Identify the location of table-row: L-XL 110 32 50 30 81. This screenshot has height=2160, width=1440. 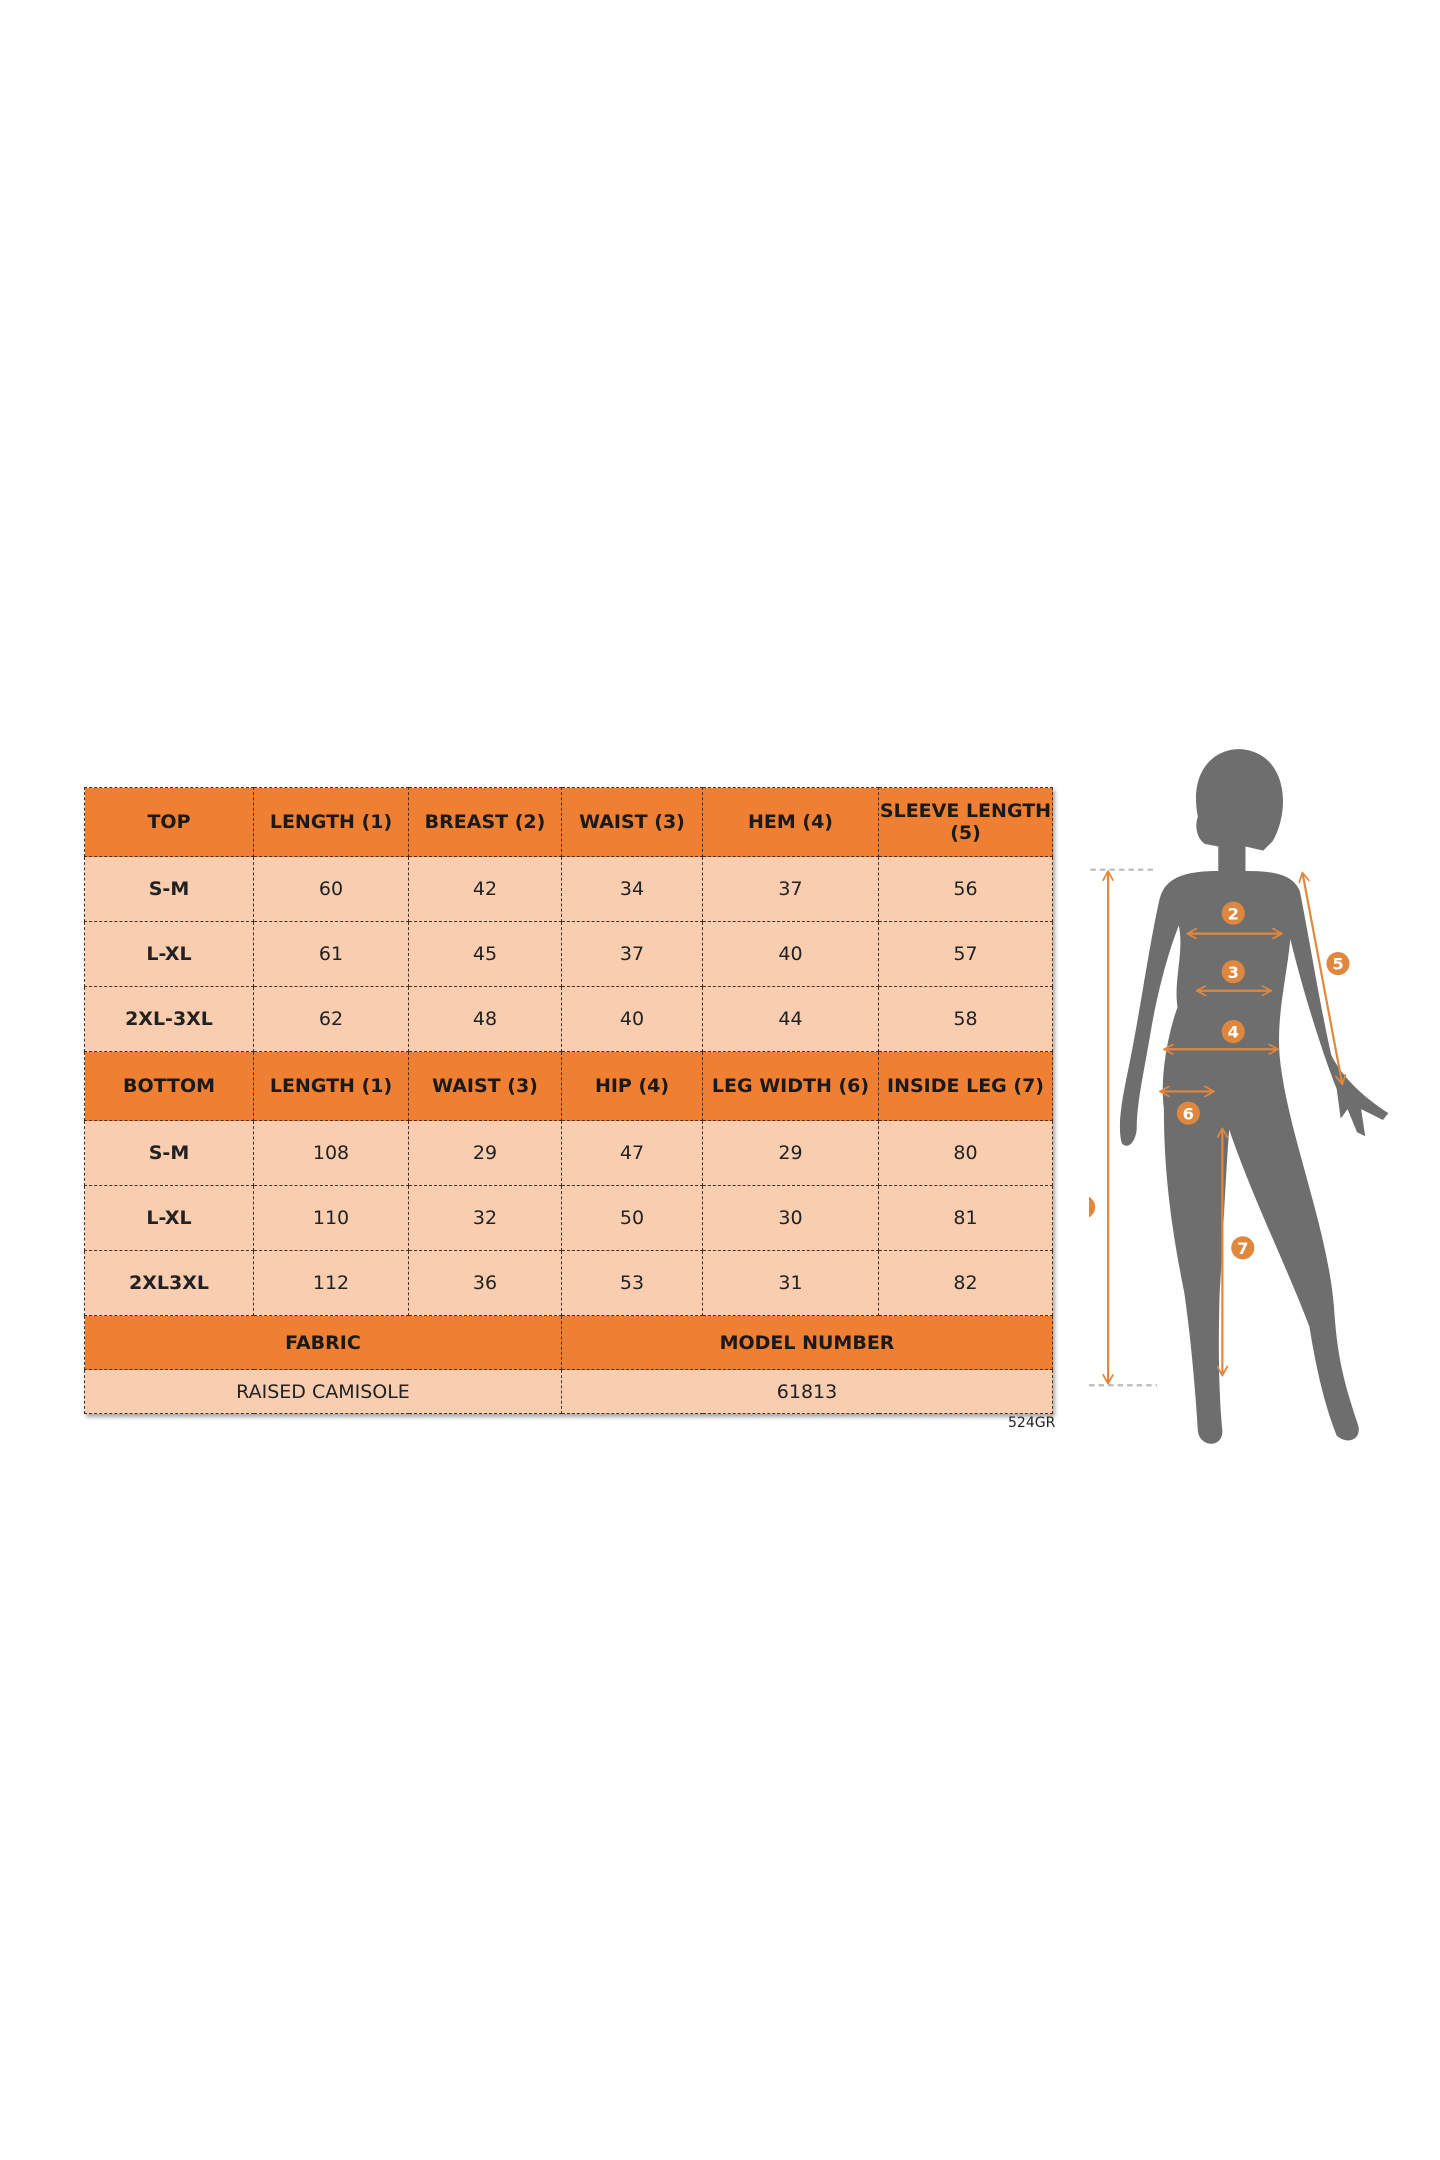
(568, 1218).